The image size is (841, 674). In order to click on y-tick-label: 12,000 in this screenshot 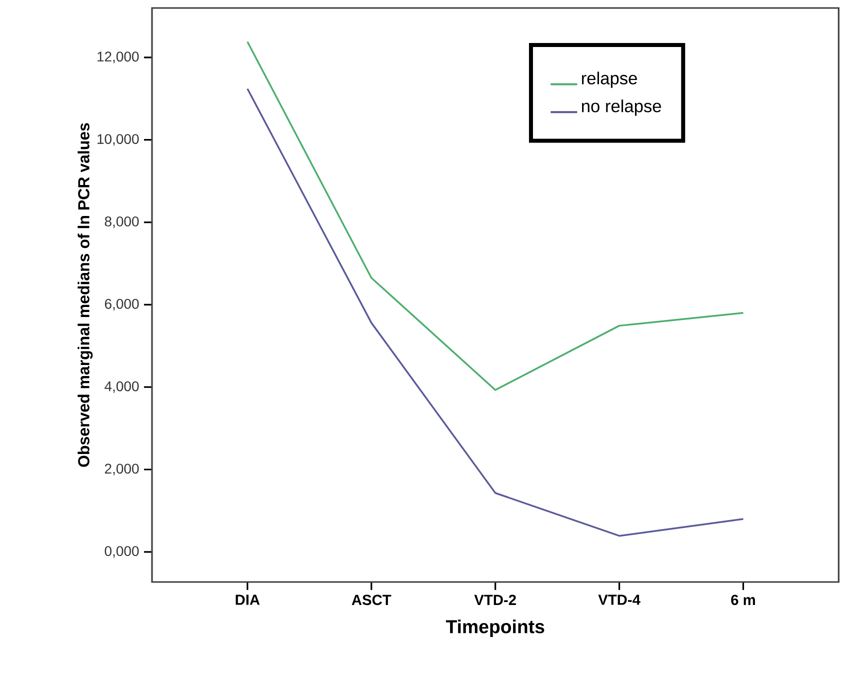, I will do `click(118, 58)`.